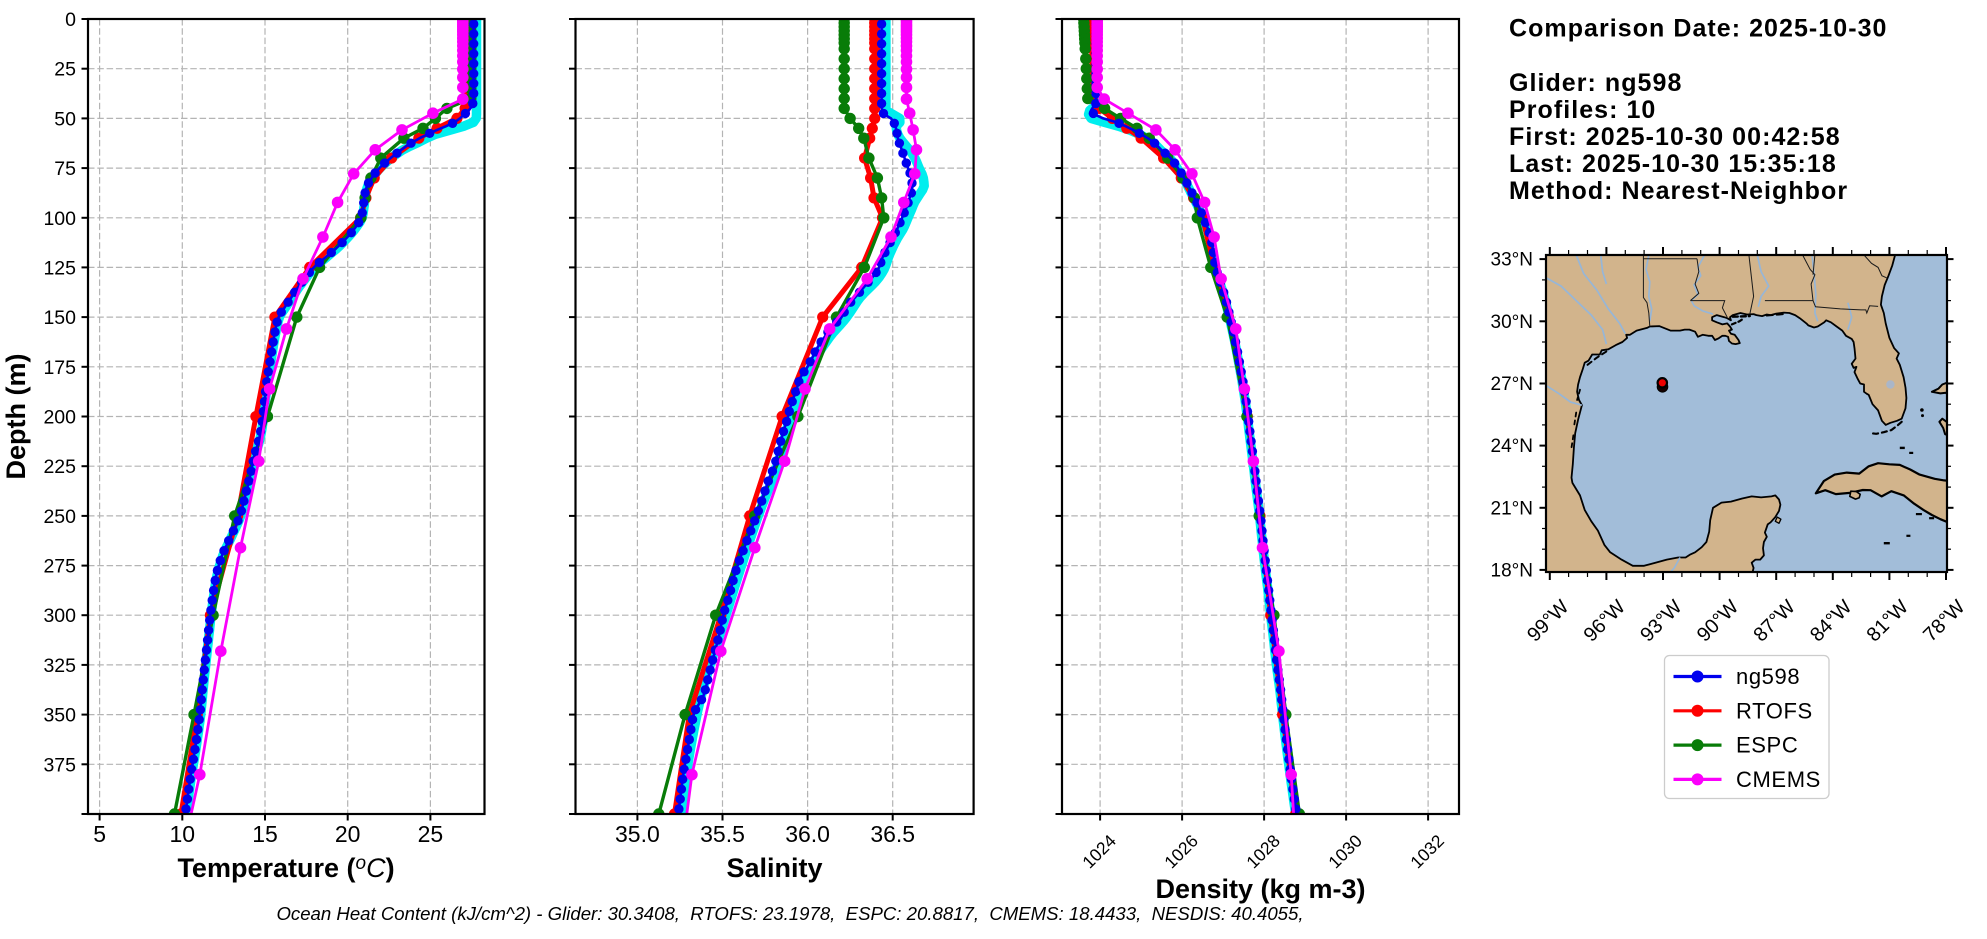 The image size is (1987, 939). Describe the element at coordinates (722, 834) in the screenshot. I see `svg-text: 35.5` at that location.